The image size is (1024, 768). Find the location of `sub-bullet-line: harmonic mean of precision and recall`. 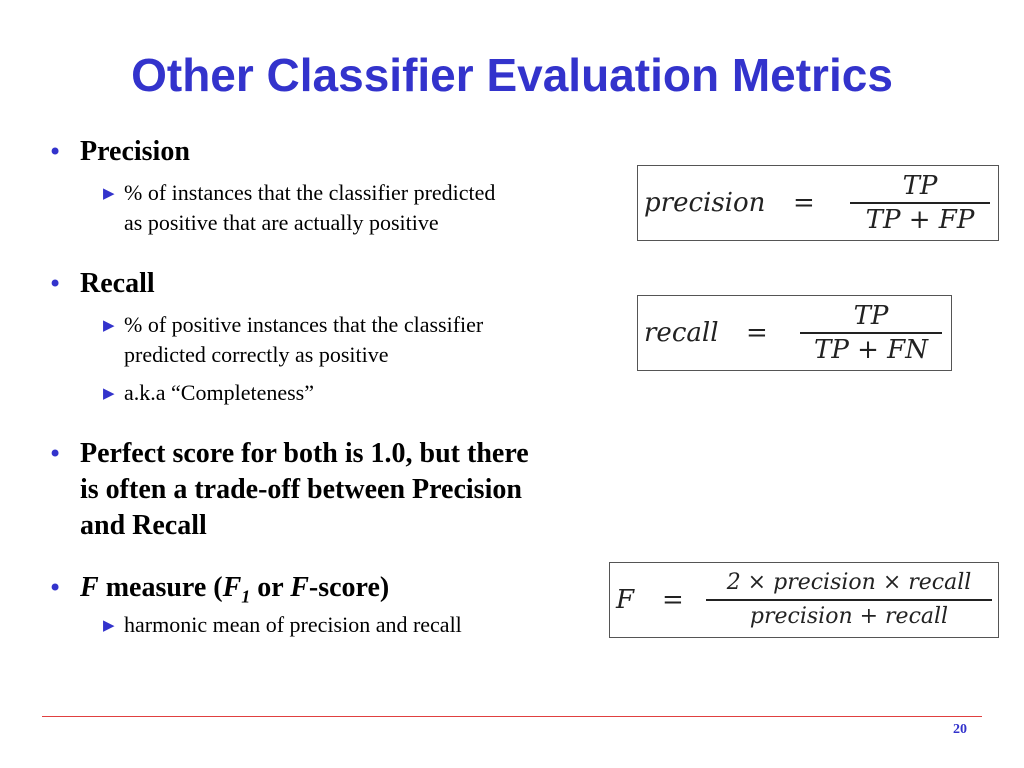

sub-bullet-line: harmonic mean of precision and recall is located at coordinates (293, 624).